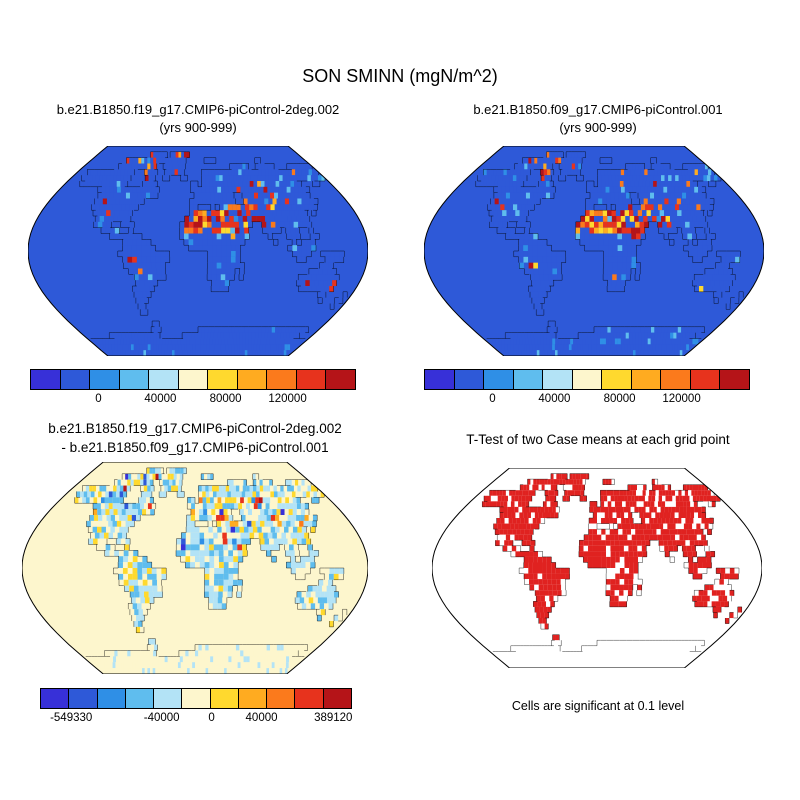 This screenshot has height=800, width=800. I want to click on case2-title: b.e21.B1850.f09_g17.CMIP6-piControl.001, so click(598, 109).